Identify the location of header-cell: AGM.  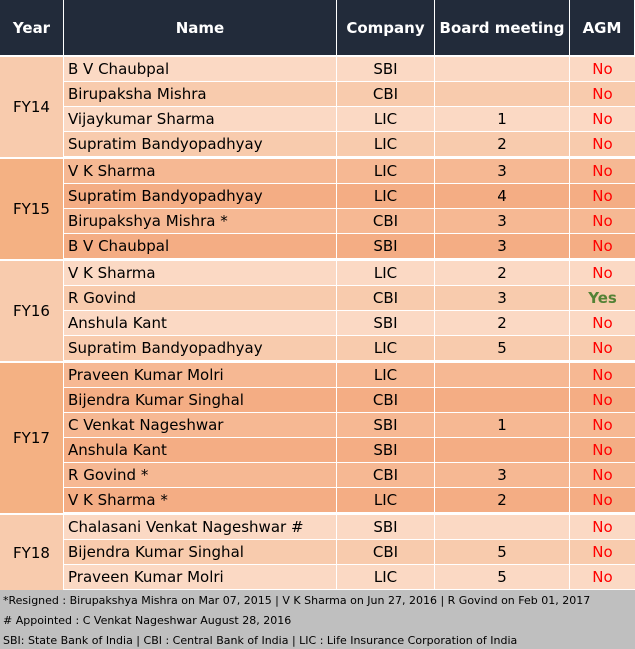
(602, 27).